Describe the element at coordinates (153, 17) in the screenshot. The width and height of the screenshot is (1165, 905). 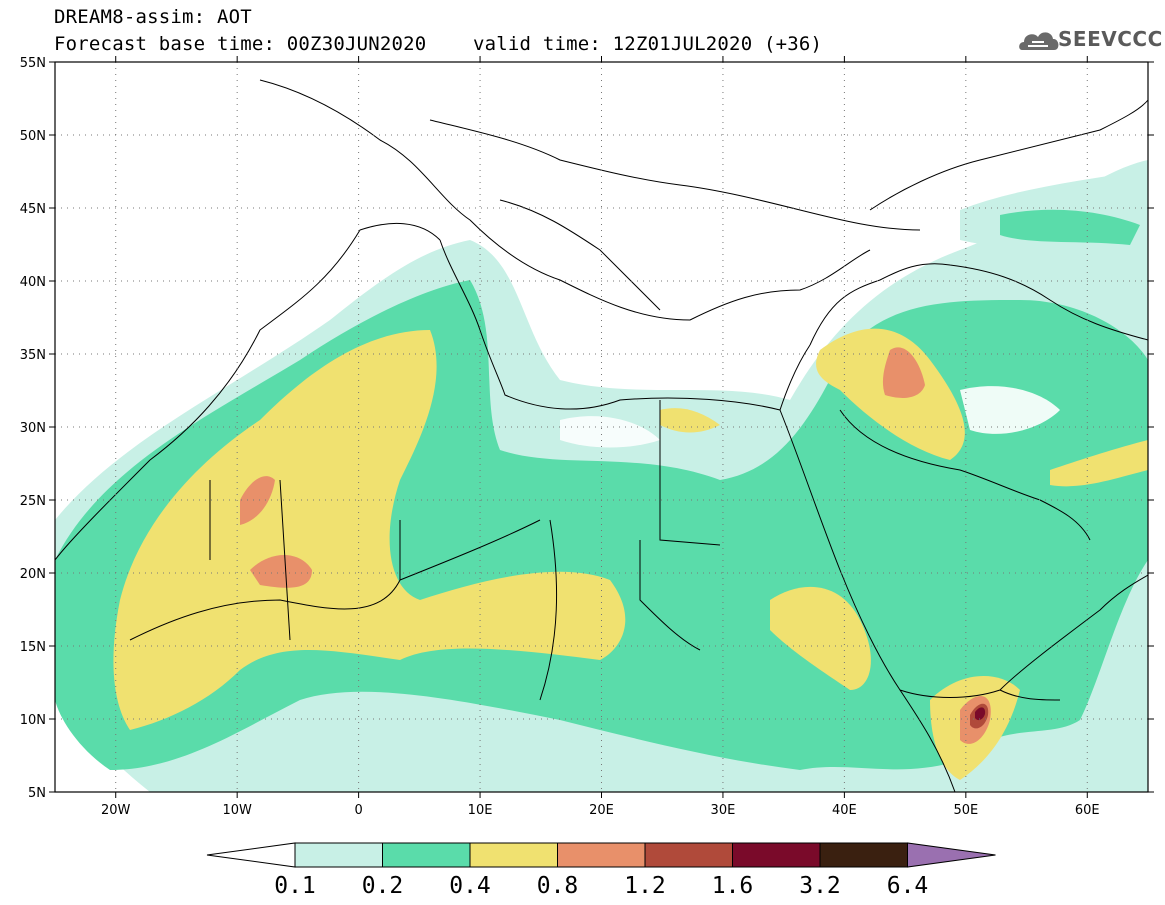
I see `chart-title: DREAM8-assim: AOT` at that location.